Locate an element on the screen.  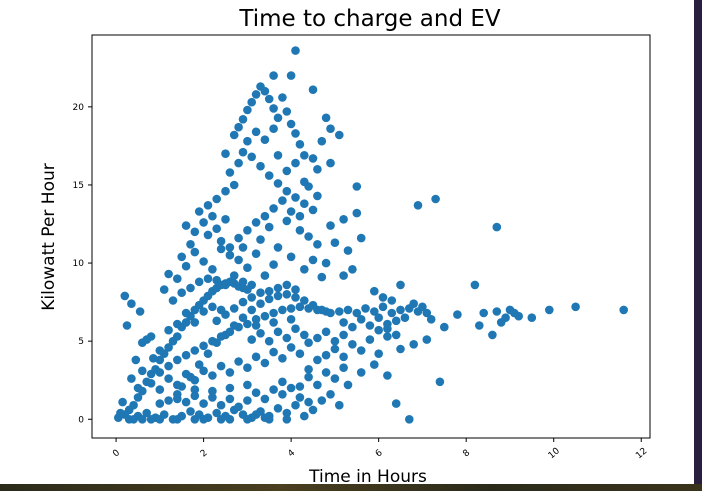
y-tick-label: 5 is located at coordinates (81, 342).